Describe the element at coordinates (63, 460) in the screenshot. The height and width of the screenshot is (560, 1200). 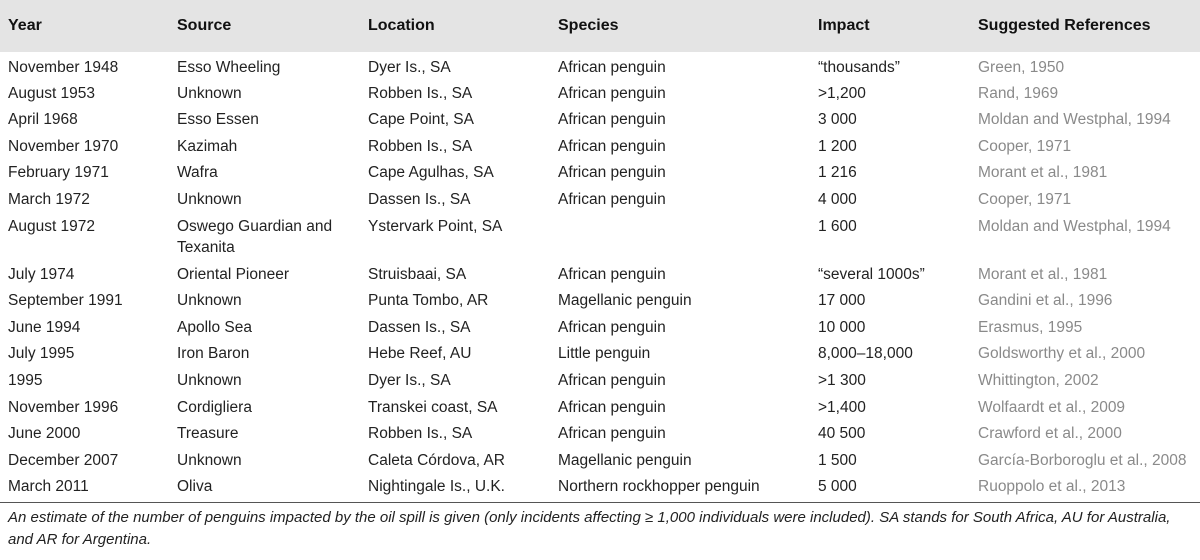
I see `cell-year: December 2007` at that location.